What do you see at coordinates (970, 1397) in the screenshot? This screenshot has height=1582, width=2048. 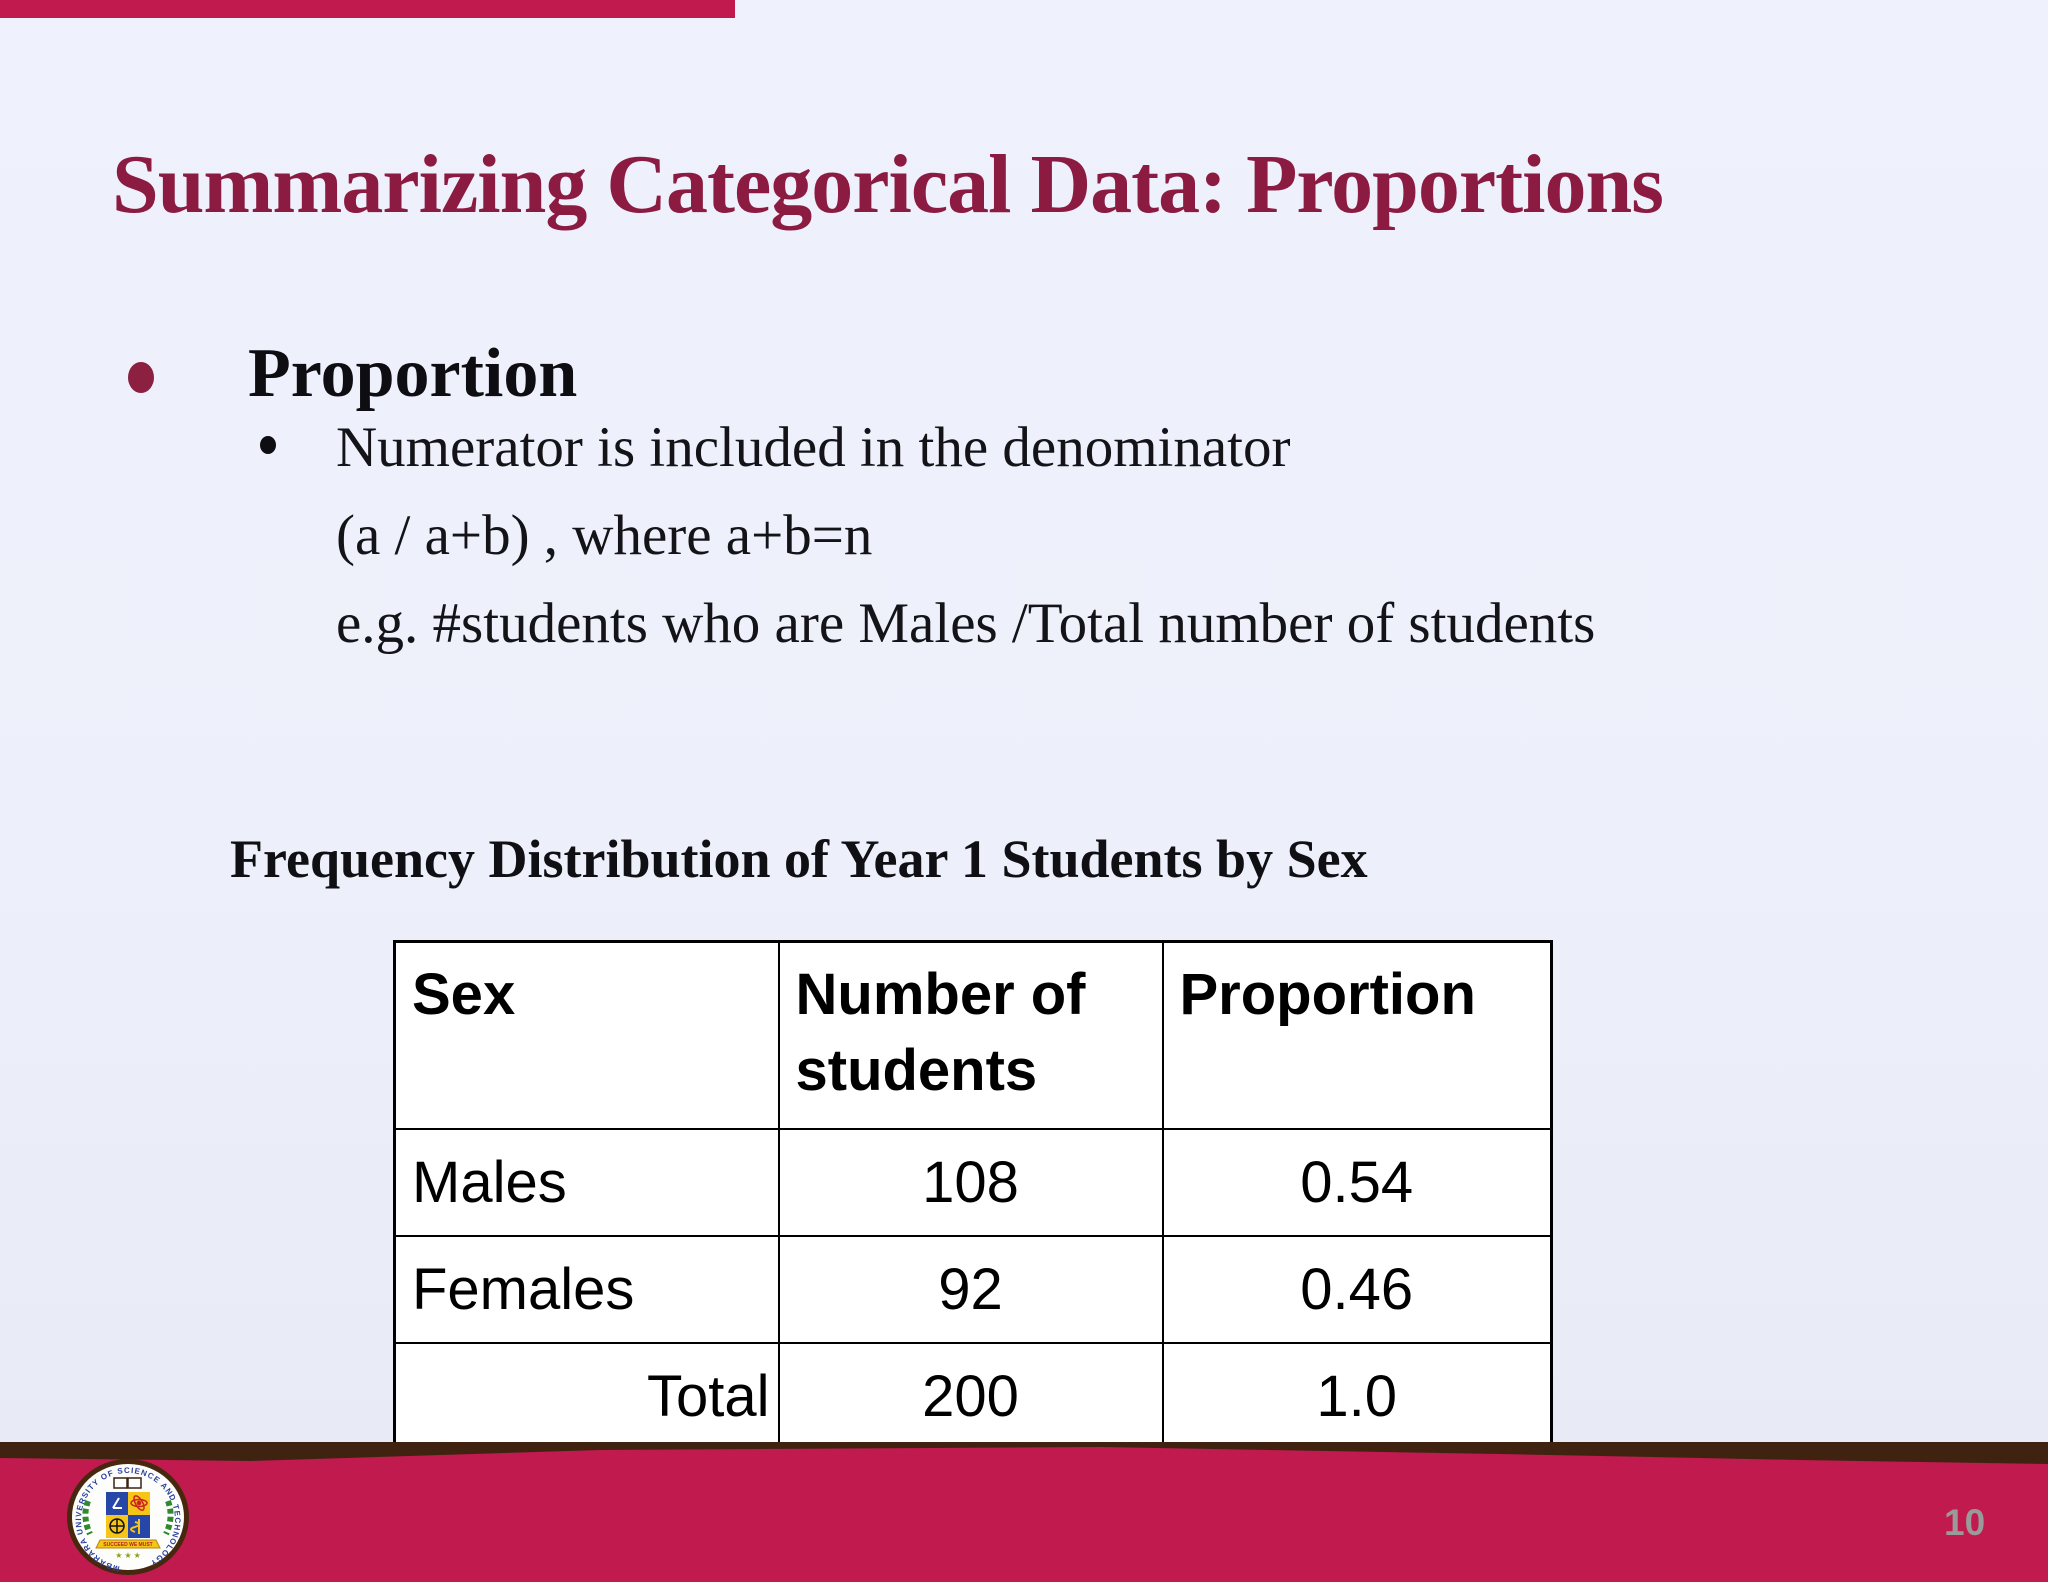 I see `cell-total-count: 200` at bounding box center [970, 1397].